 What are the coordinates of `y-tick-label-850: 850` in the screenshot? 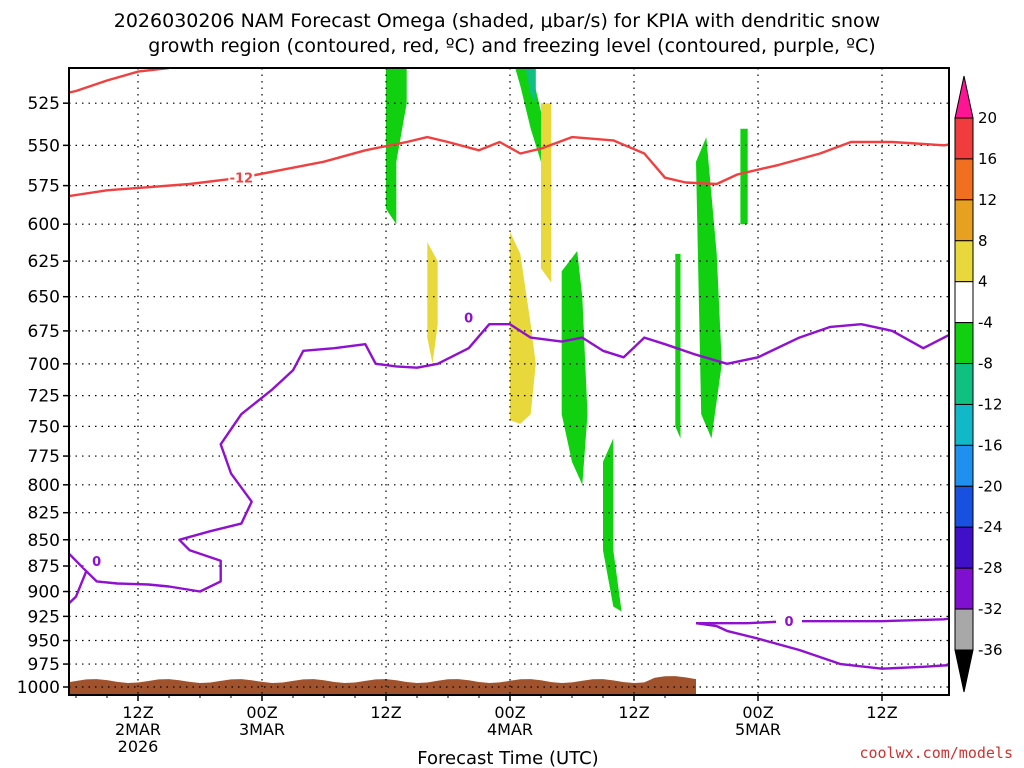 It's located at (44, 541).